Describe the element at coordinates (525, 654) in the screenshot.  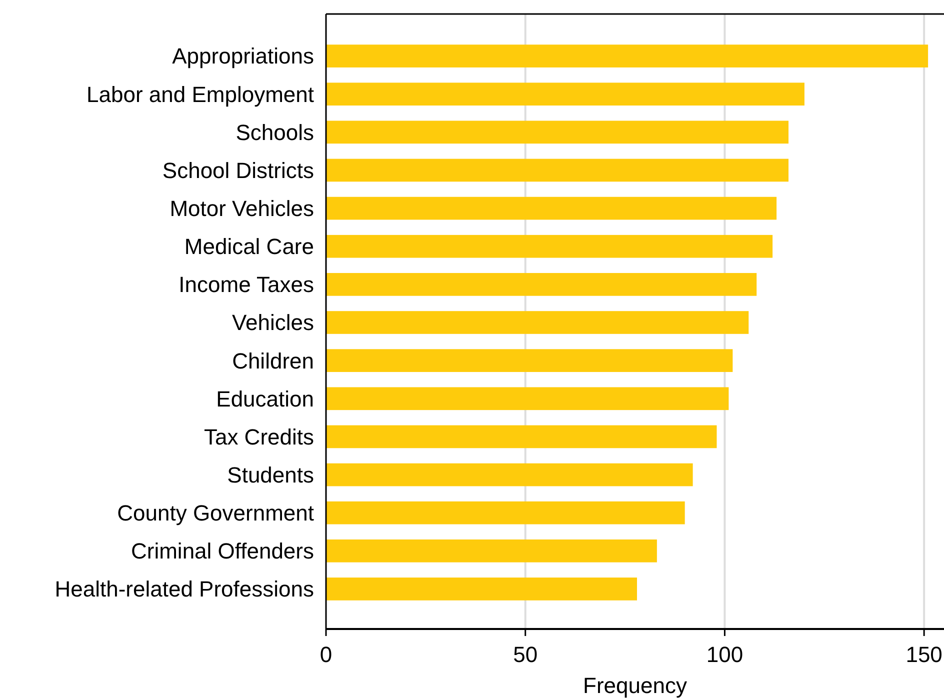
I see `x-tick-label: 50` at that location.